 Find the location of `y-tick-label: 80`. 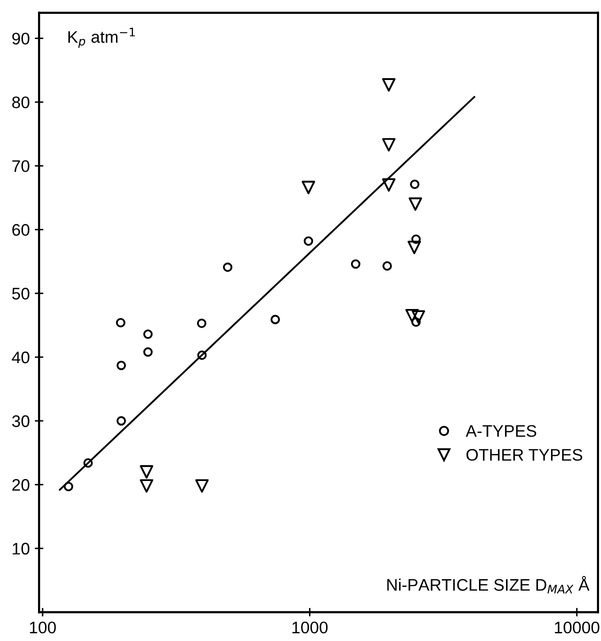

y-tick-label: 80 is located at coordinates (21, 102).